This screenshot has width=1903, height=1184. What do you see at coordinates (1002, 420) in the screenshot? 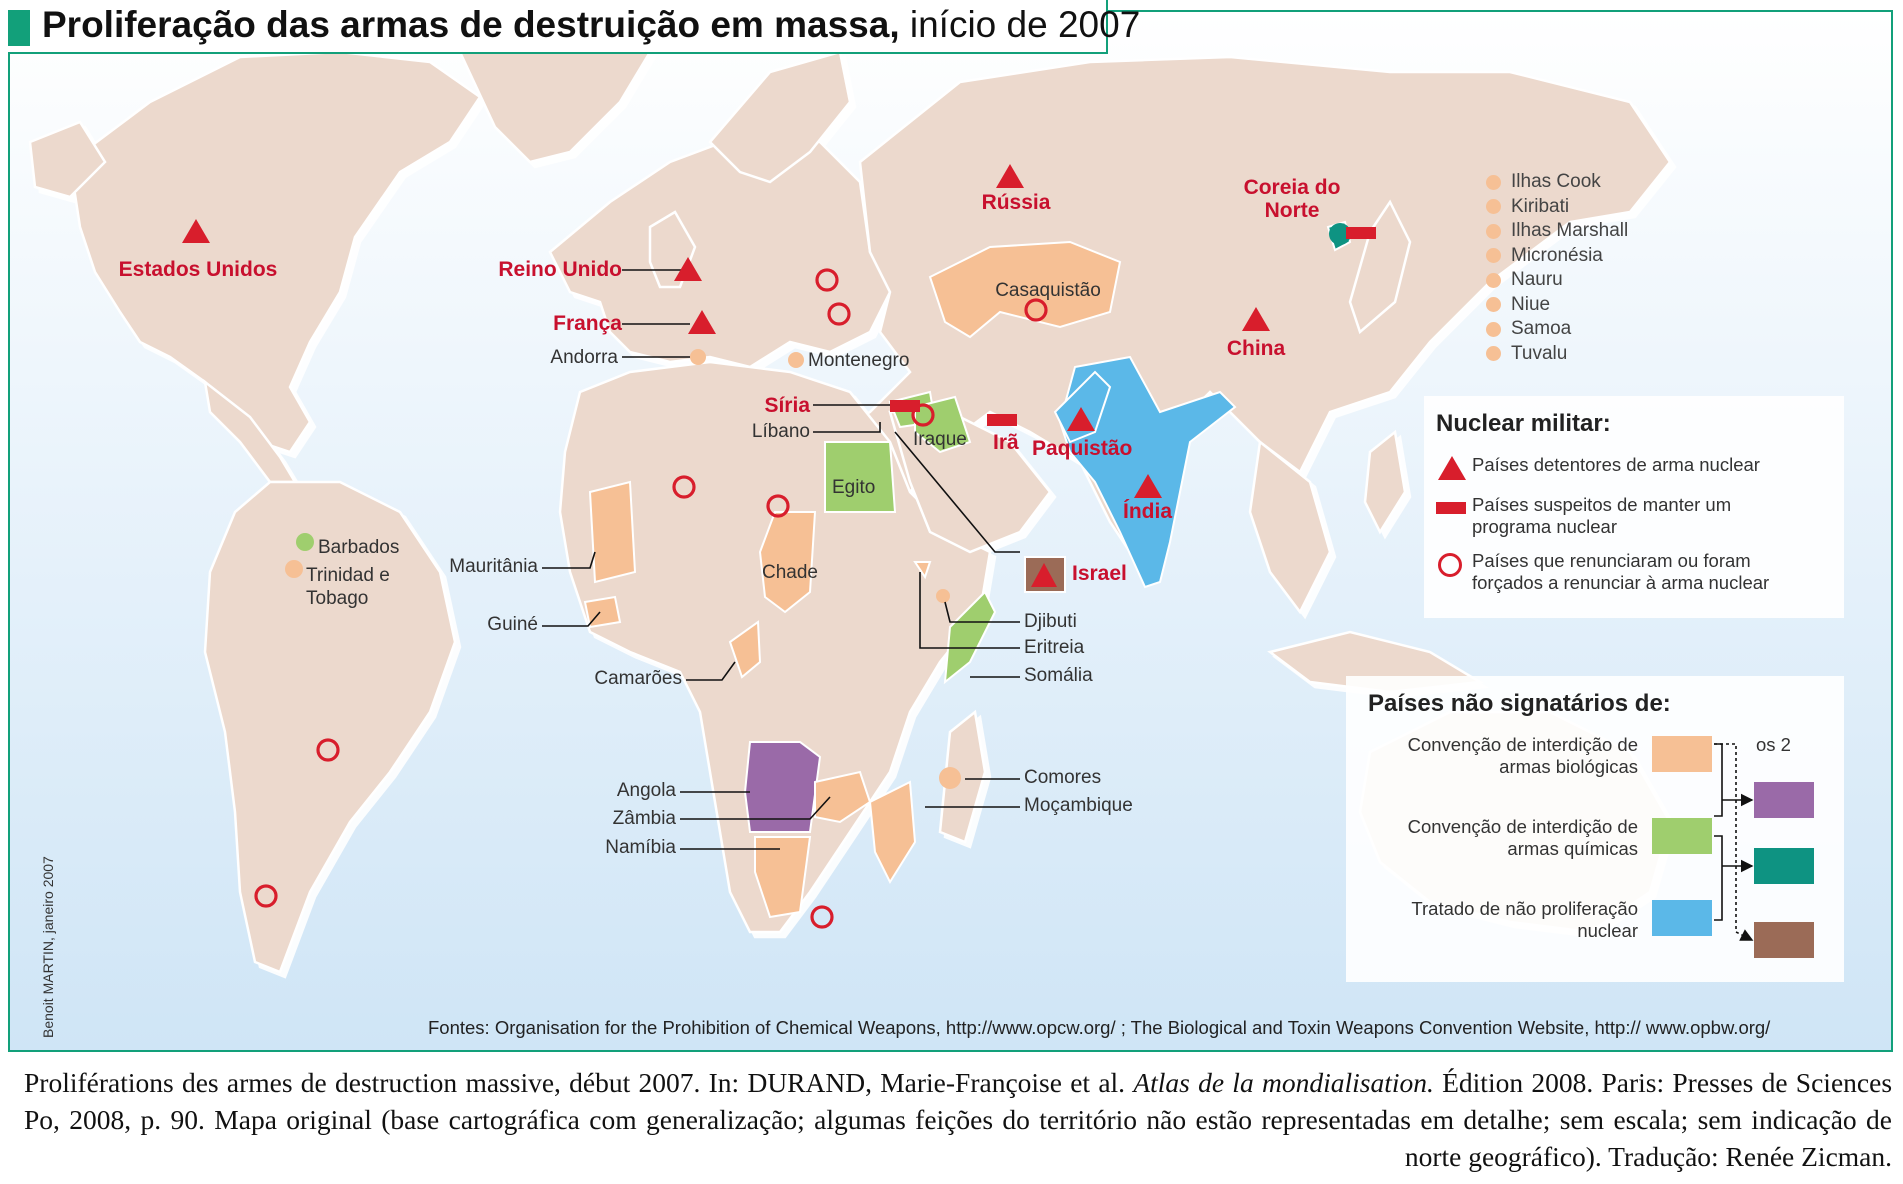
I see `iran-bar-icon` at bounding box center [1002, 420].